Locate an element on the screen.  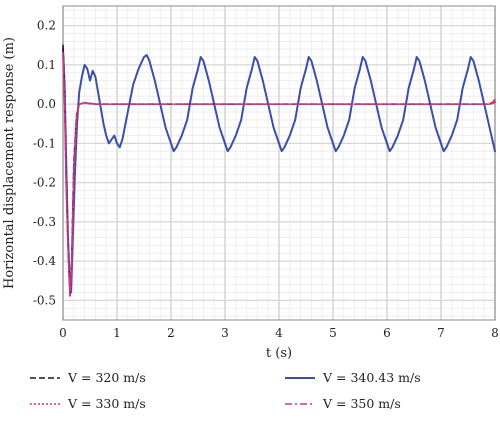
legend-label-3: V = 340.43 m/s is located at coordinates (371, 377).